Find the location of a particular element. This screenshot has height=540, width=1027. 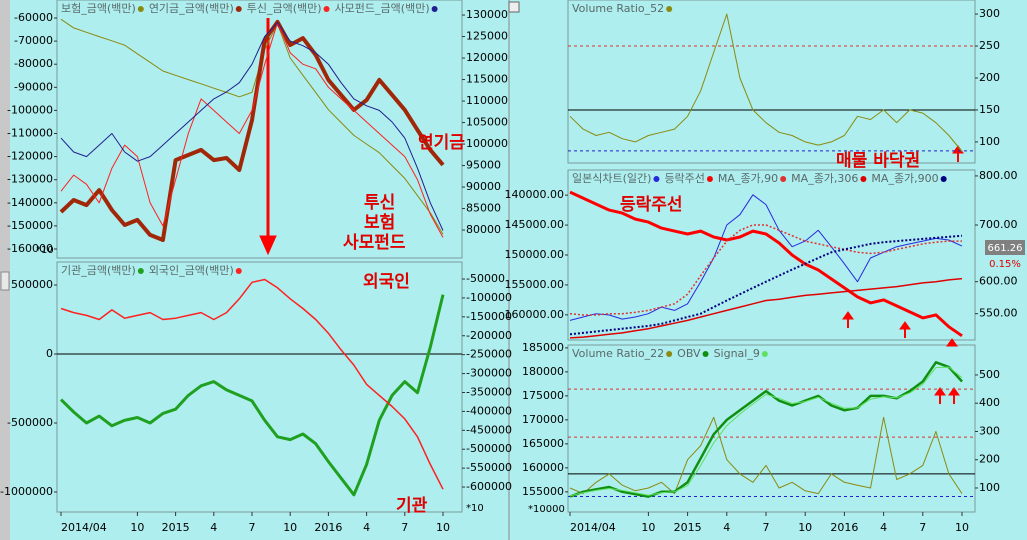

annotation: 등락주선 is located at coordinates (651, 205).